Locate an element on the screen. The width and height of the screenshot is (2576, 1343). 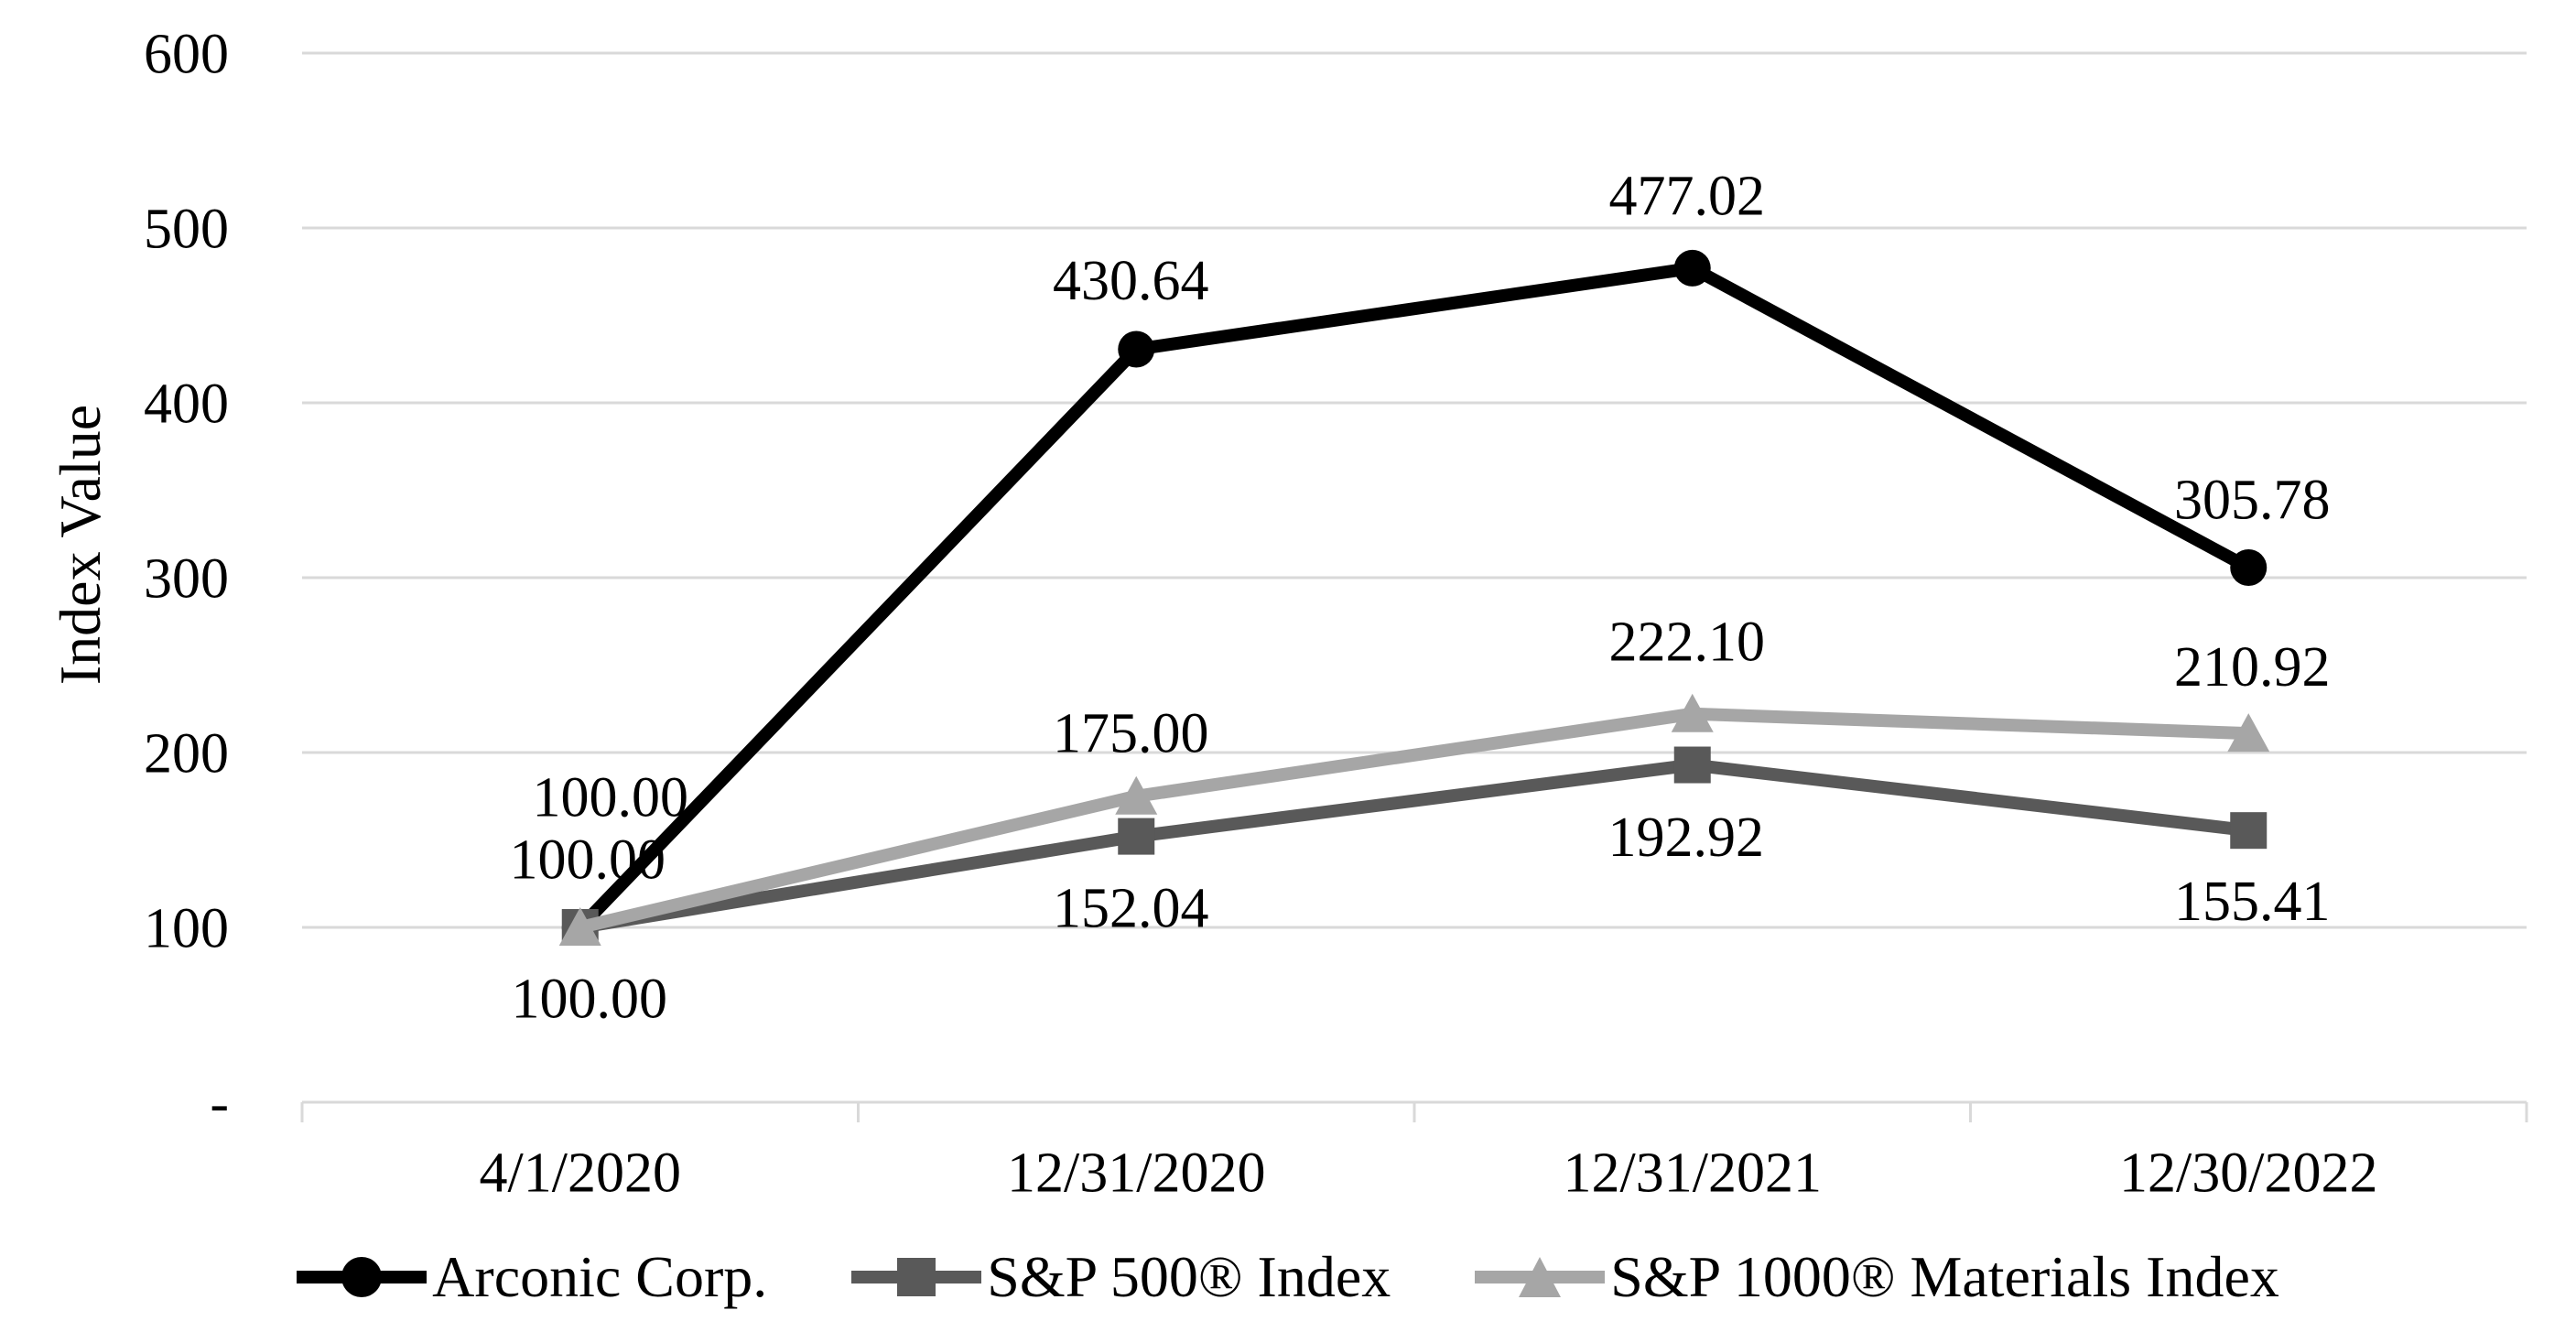
y-tick-label: 600 is located at coordinates (187, 55).